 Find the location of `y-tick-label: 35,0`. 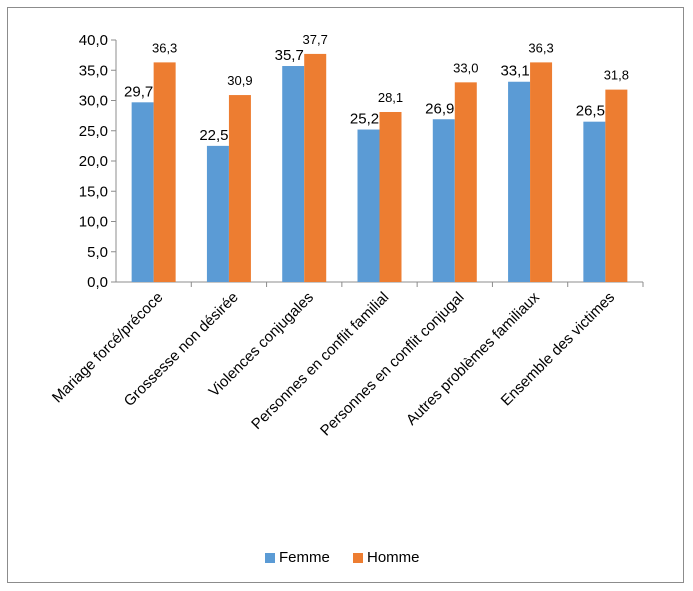

y-tick-label: 35,0 is located at coordinates (93, 70).